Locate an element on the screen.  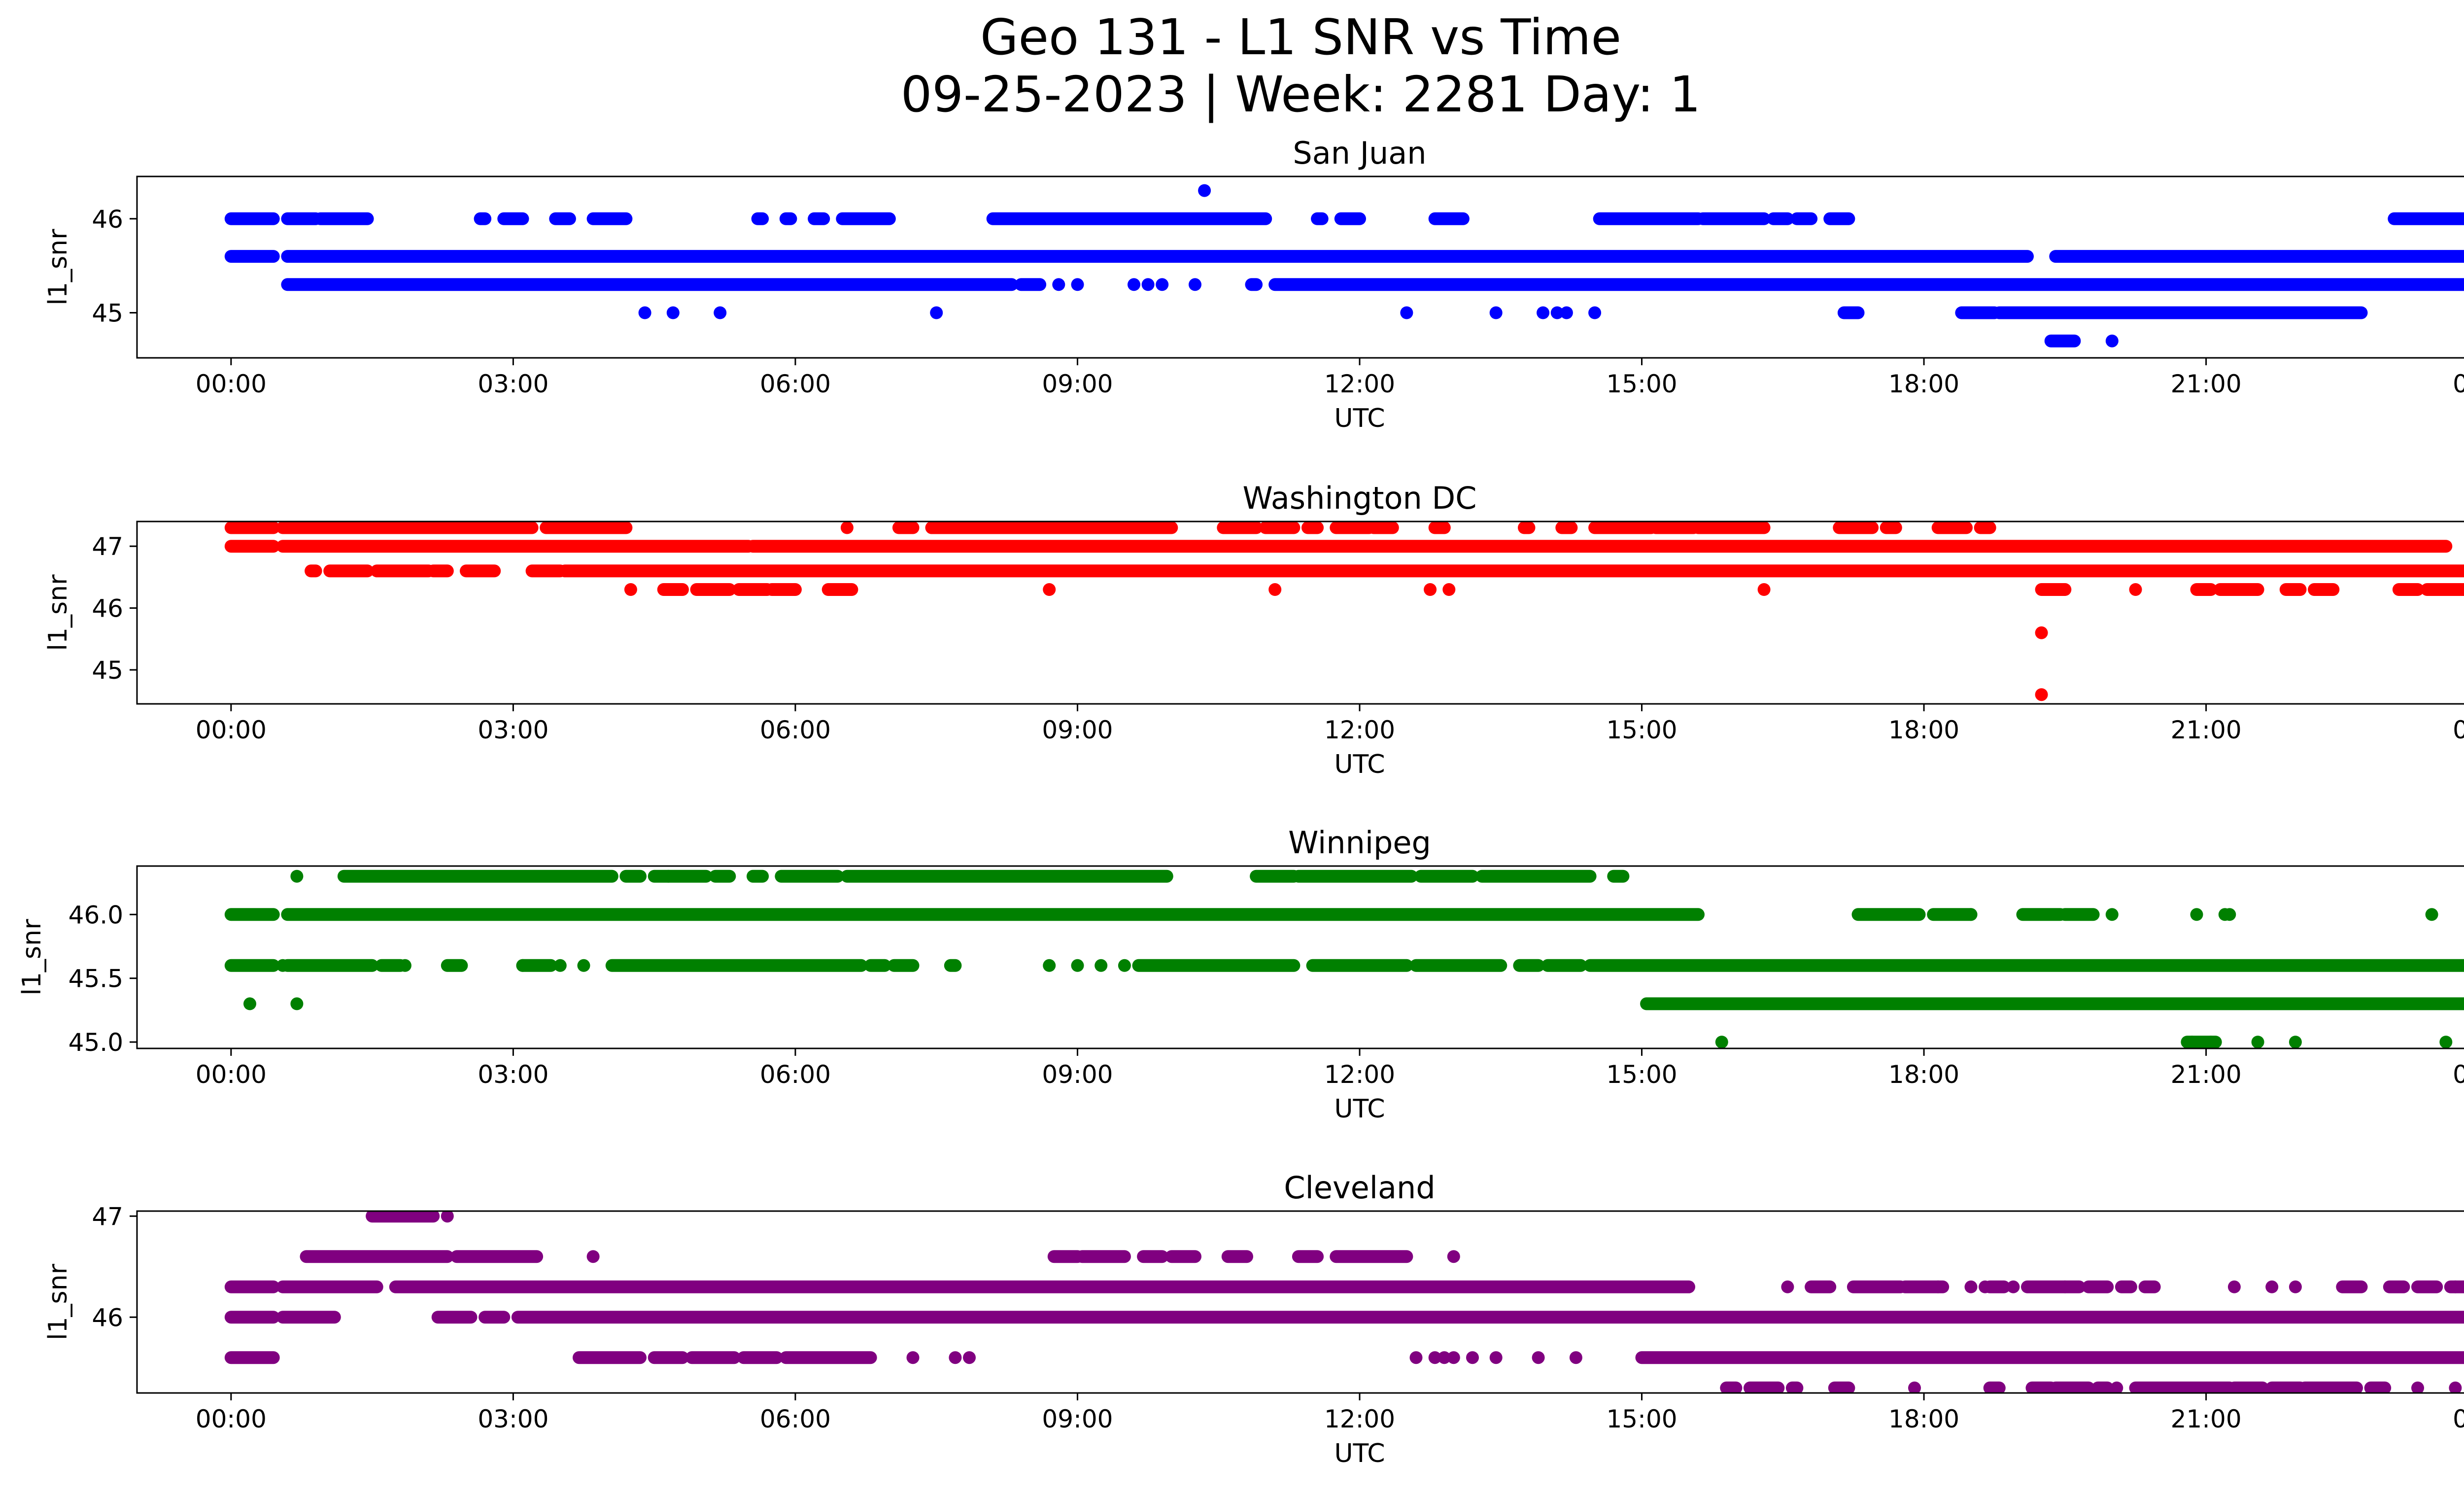
subplot-title: San Juan is located at coordinates (1359, 153).